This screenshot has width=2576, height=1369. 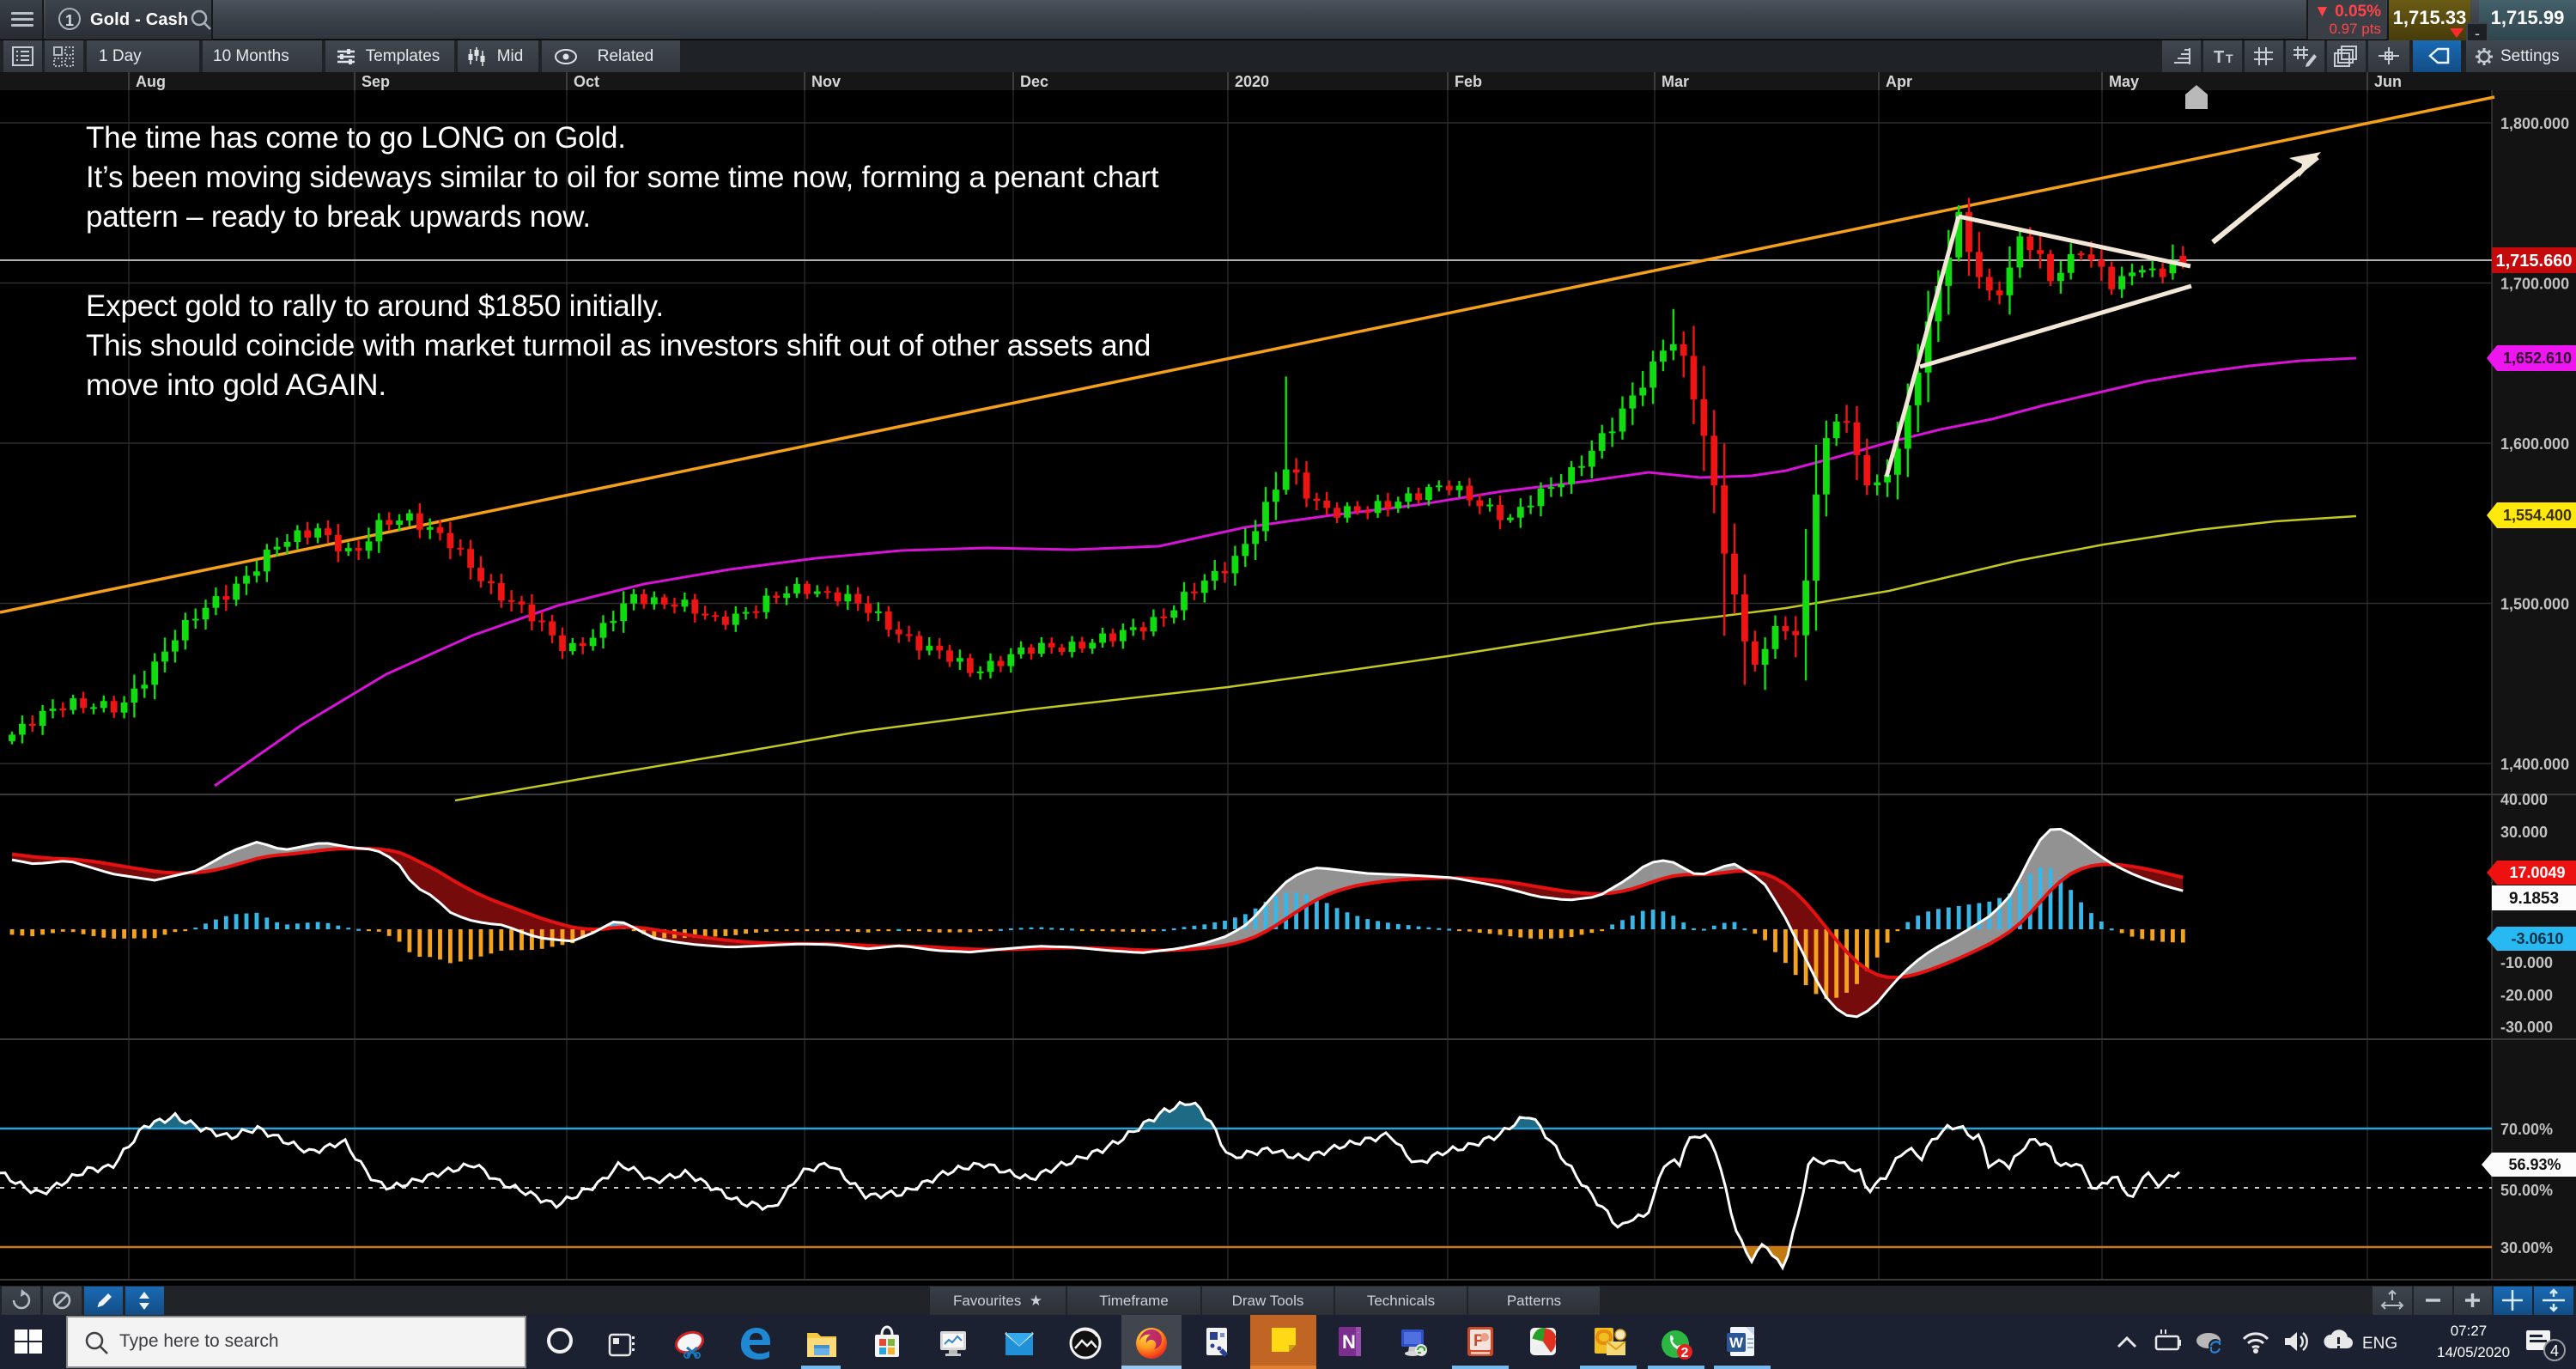 What do you see at coordinates (2537, 358) in the screenshot?
I see `svg-text: 1,652.610` at bounding box center [2537, 358].